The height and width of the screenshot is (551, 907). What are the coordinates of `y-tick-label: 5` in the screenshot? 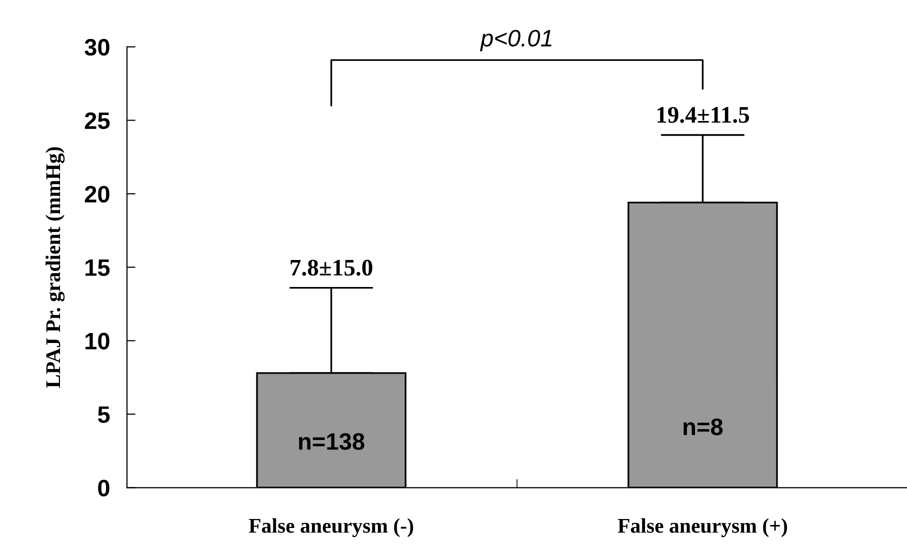 It's located at (104, 414).